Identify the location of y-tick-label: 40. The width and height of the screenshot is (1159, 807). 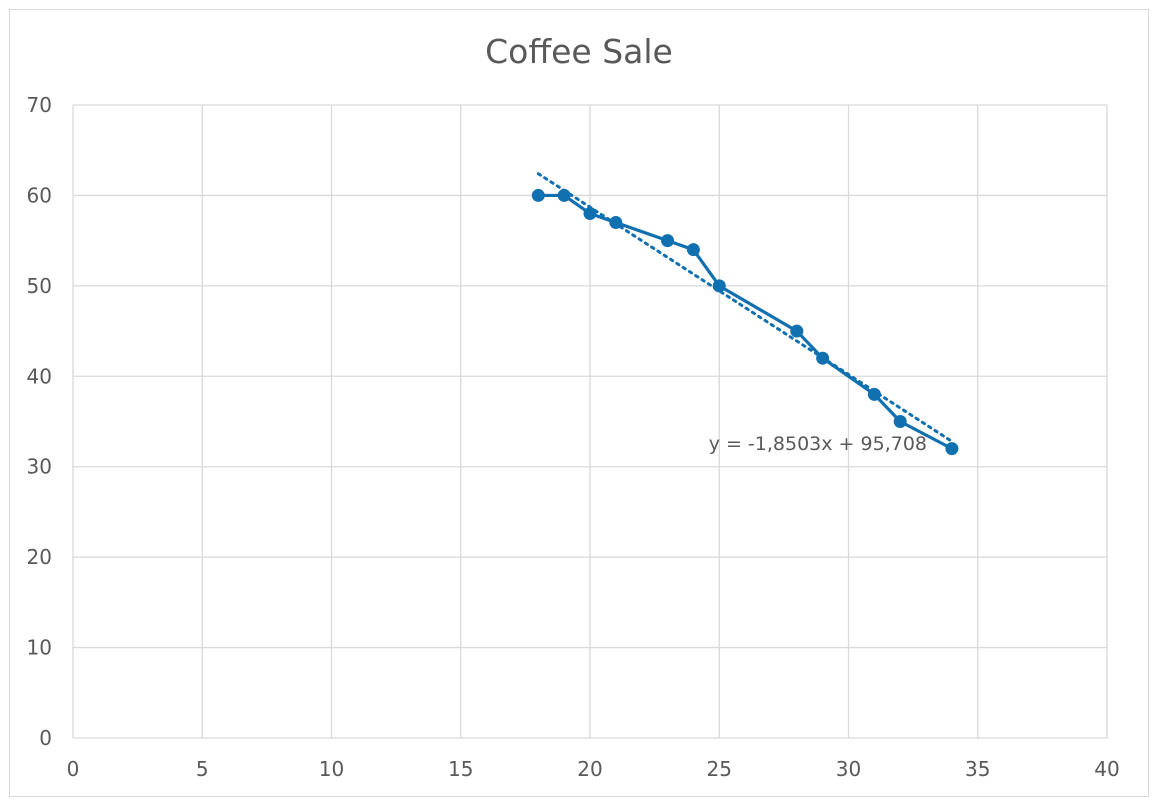
(39, 376).